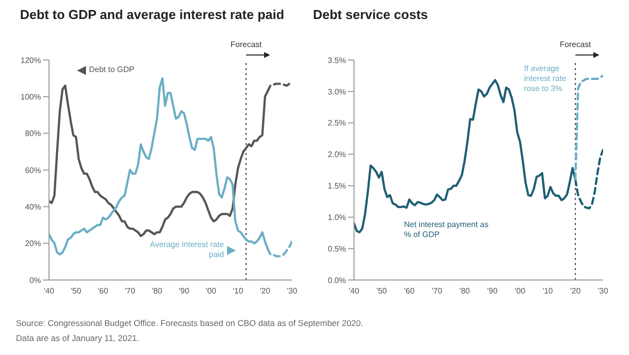 The height and width of the screenshot is (355, 629). What do you see at coordinates (112, 70) in the screenshot?
I see `legend-label: Debt to GDP` at bounding box center [112, 70].